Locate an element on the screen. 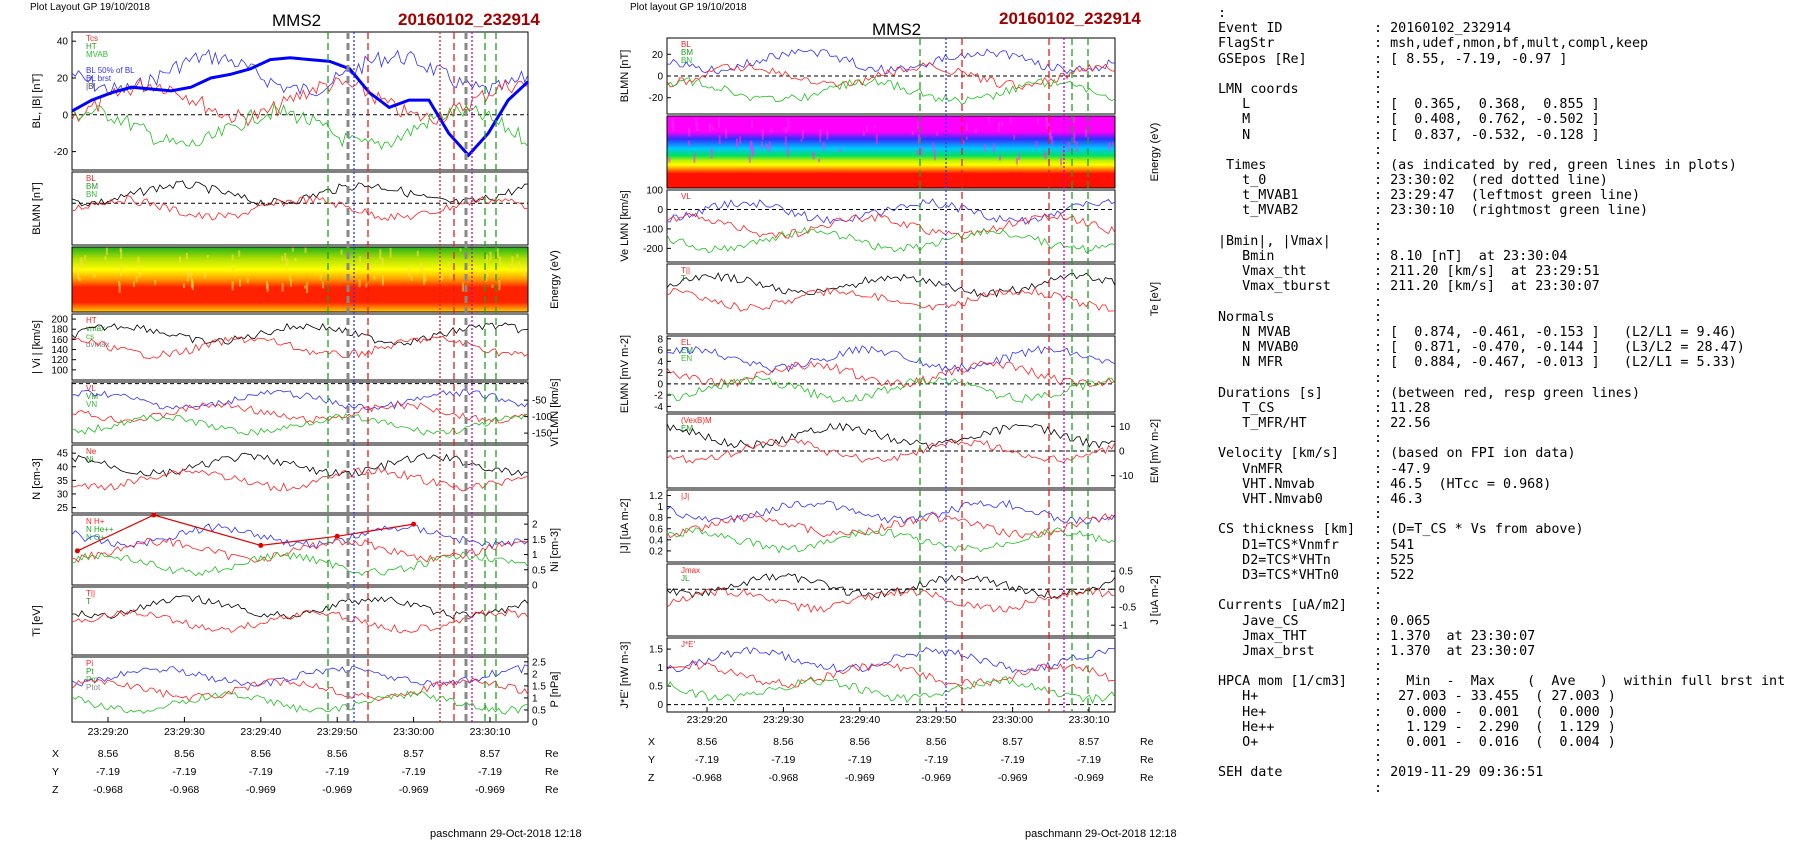 This screenshot has height=841, width=1804. y-tick-label: 0.5 is located at coordinates (1126, 572).